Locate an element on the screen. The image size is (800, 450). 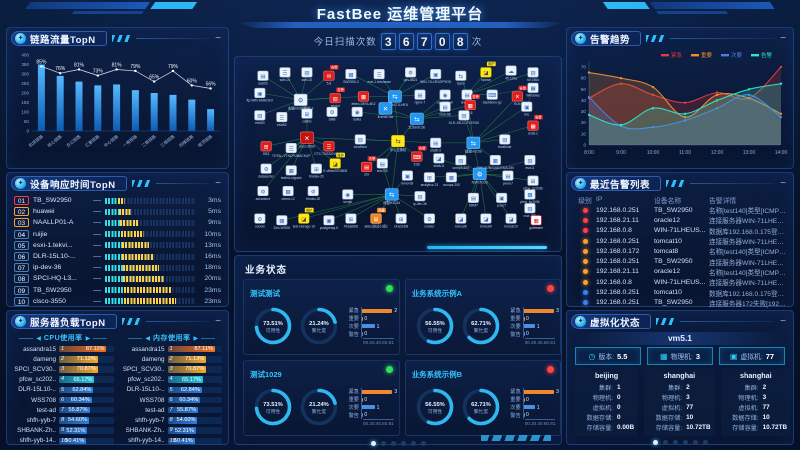
topology-node: ◪hpcwe 维护 is located at coordinates (488, 71).